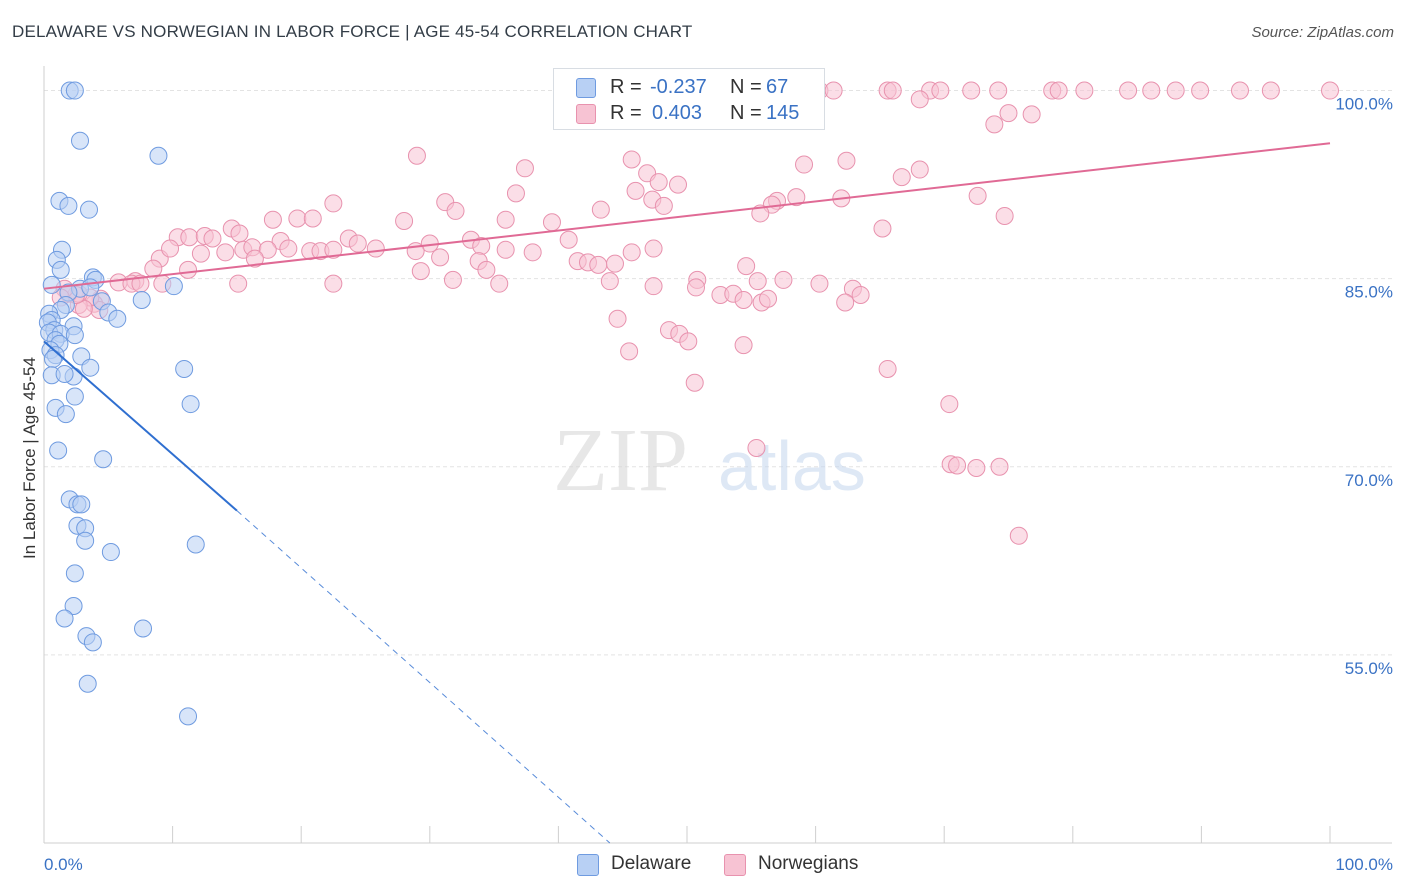 The image size is (1406, 892). Describe the element at coordinates (121, 403) in the screenshot. I see `series-delaware` at that location.